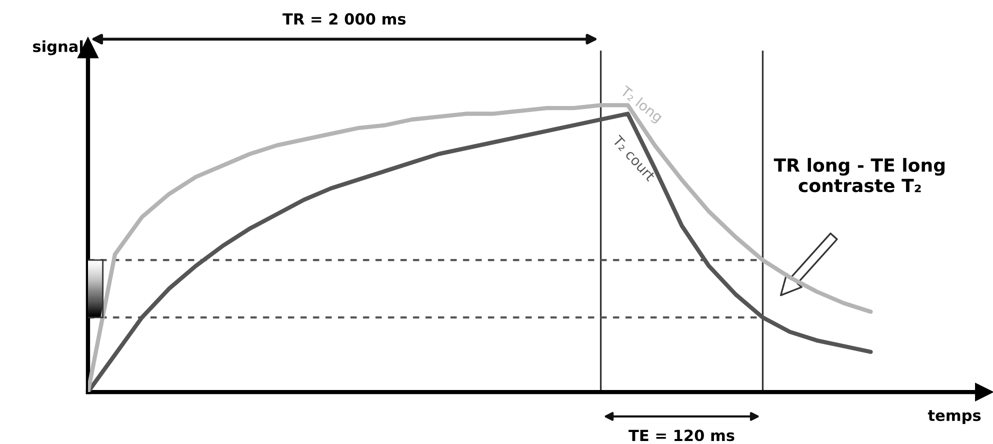 The height and width of the screenshot is (444, 993). I want to click on text: TE = 120 ms, so click(681, 436).